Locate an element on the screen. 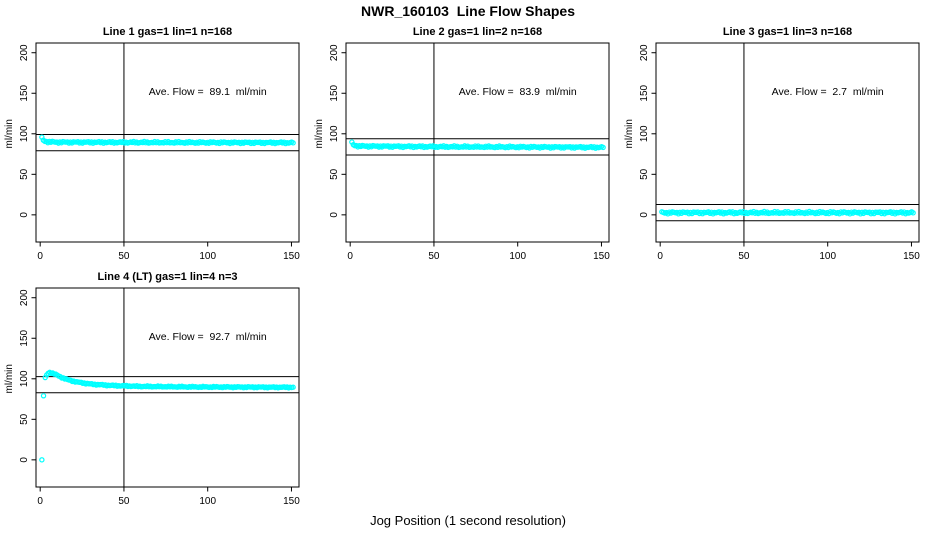  panel-title: Line 4 (LT) gas=1 lin=4 n=3 is located at coordinates (167, 277).